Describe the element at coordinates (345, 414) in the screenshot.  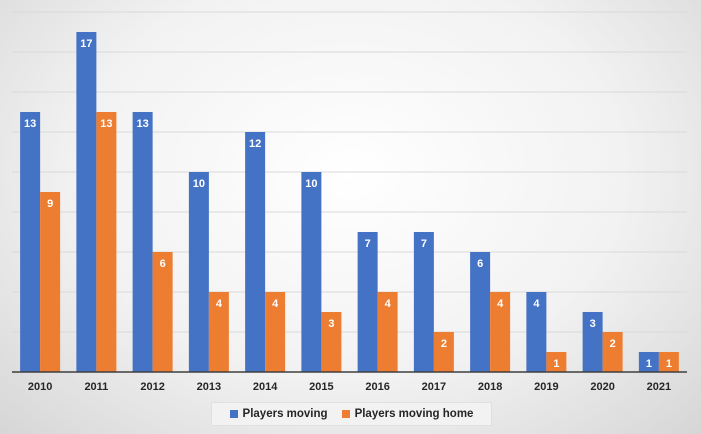
I see `legend-swatch-players-moving-home` at that location.